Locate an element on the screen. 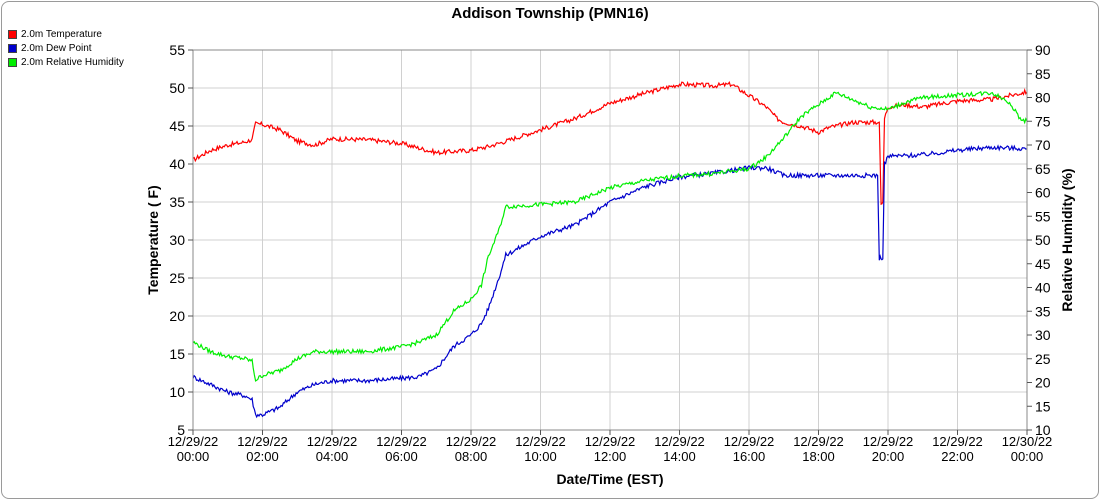 Image resolution: width=1100 pixels, height=500 pixels. y2-tick-label: 65 is located at coordinates (1043, 169).